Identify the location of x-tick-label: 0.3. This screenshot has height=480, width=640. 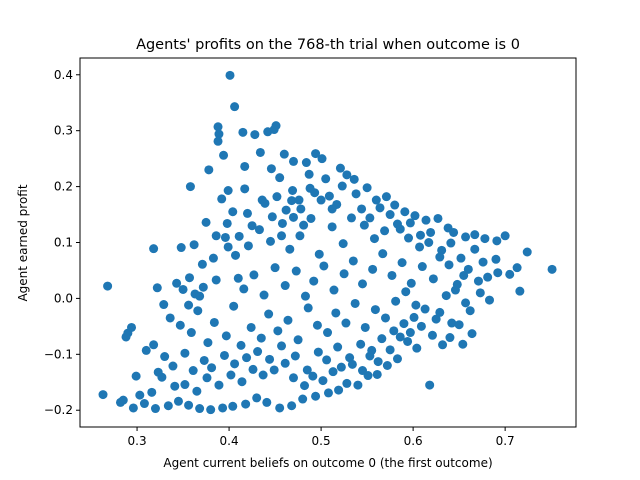
(137, 441).